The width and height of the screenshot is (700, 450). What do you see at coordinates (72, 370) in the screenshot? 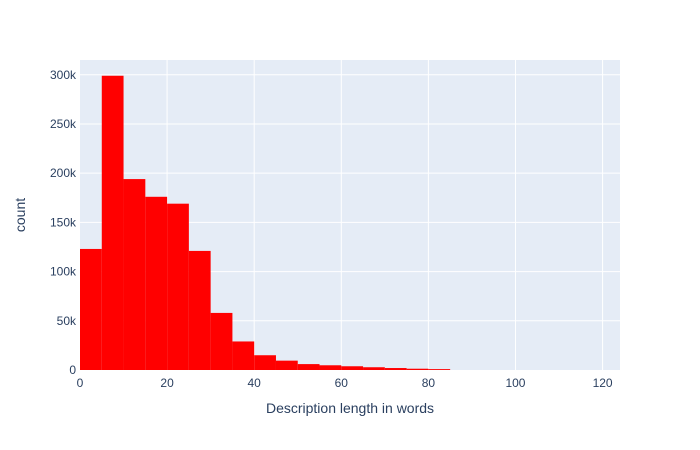
I see `y-tick-label: 0` at bounding box center [72, 370].